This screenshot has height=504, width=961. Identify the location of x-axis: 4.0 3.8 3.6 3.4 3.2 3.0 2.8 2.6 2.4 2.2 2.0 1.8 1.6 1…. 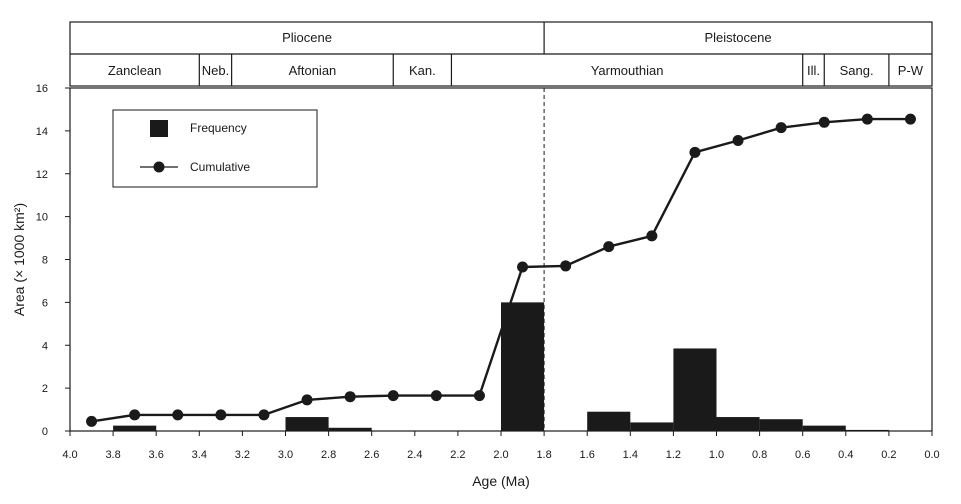
(501, 446).